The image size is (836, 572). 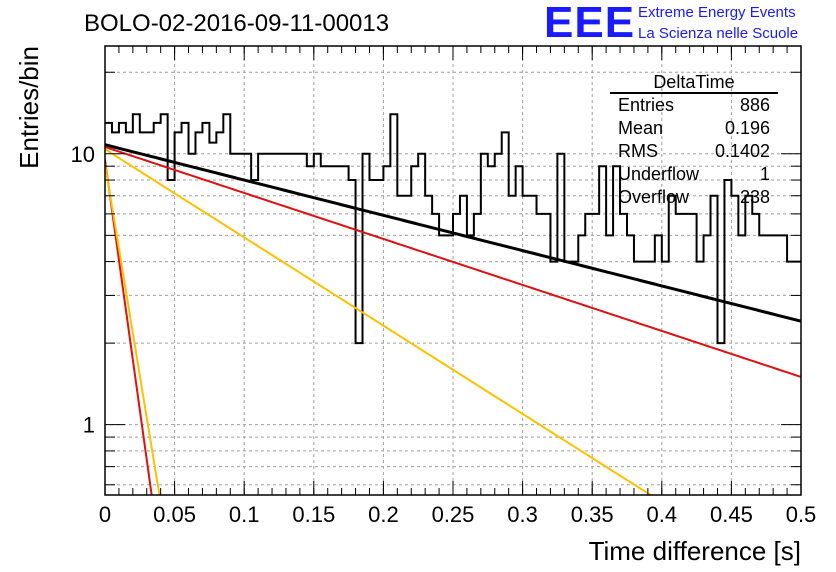 What do you see at coordinates (662, 514) in the screenshot?
I see `x-tick-label: 0.4` at bounding box center [662, 514].